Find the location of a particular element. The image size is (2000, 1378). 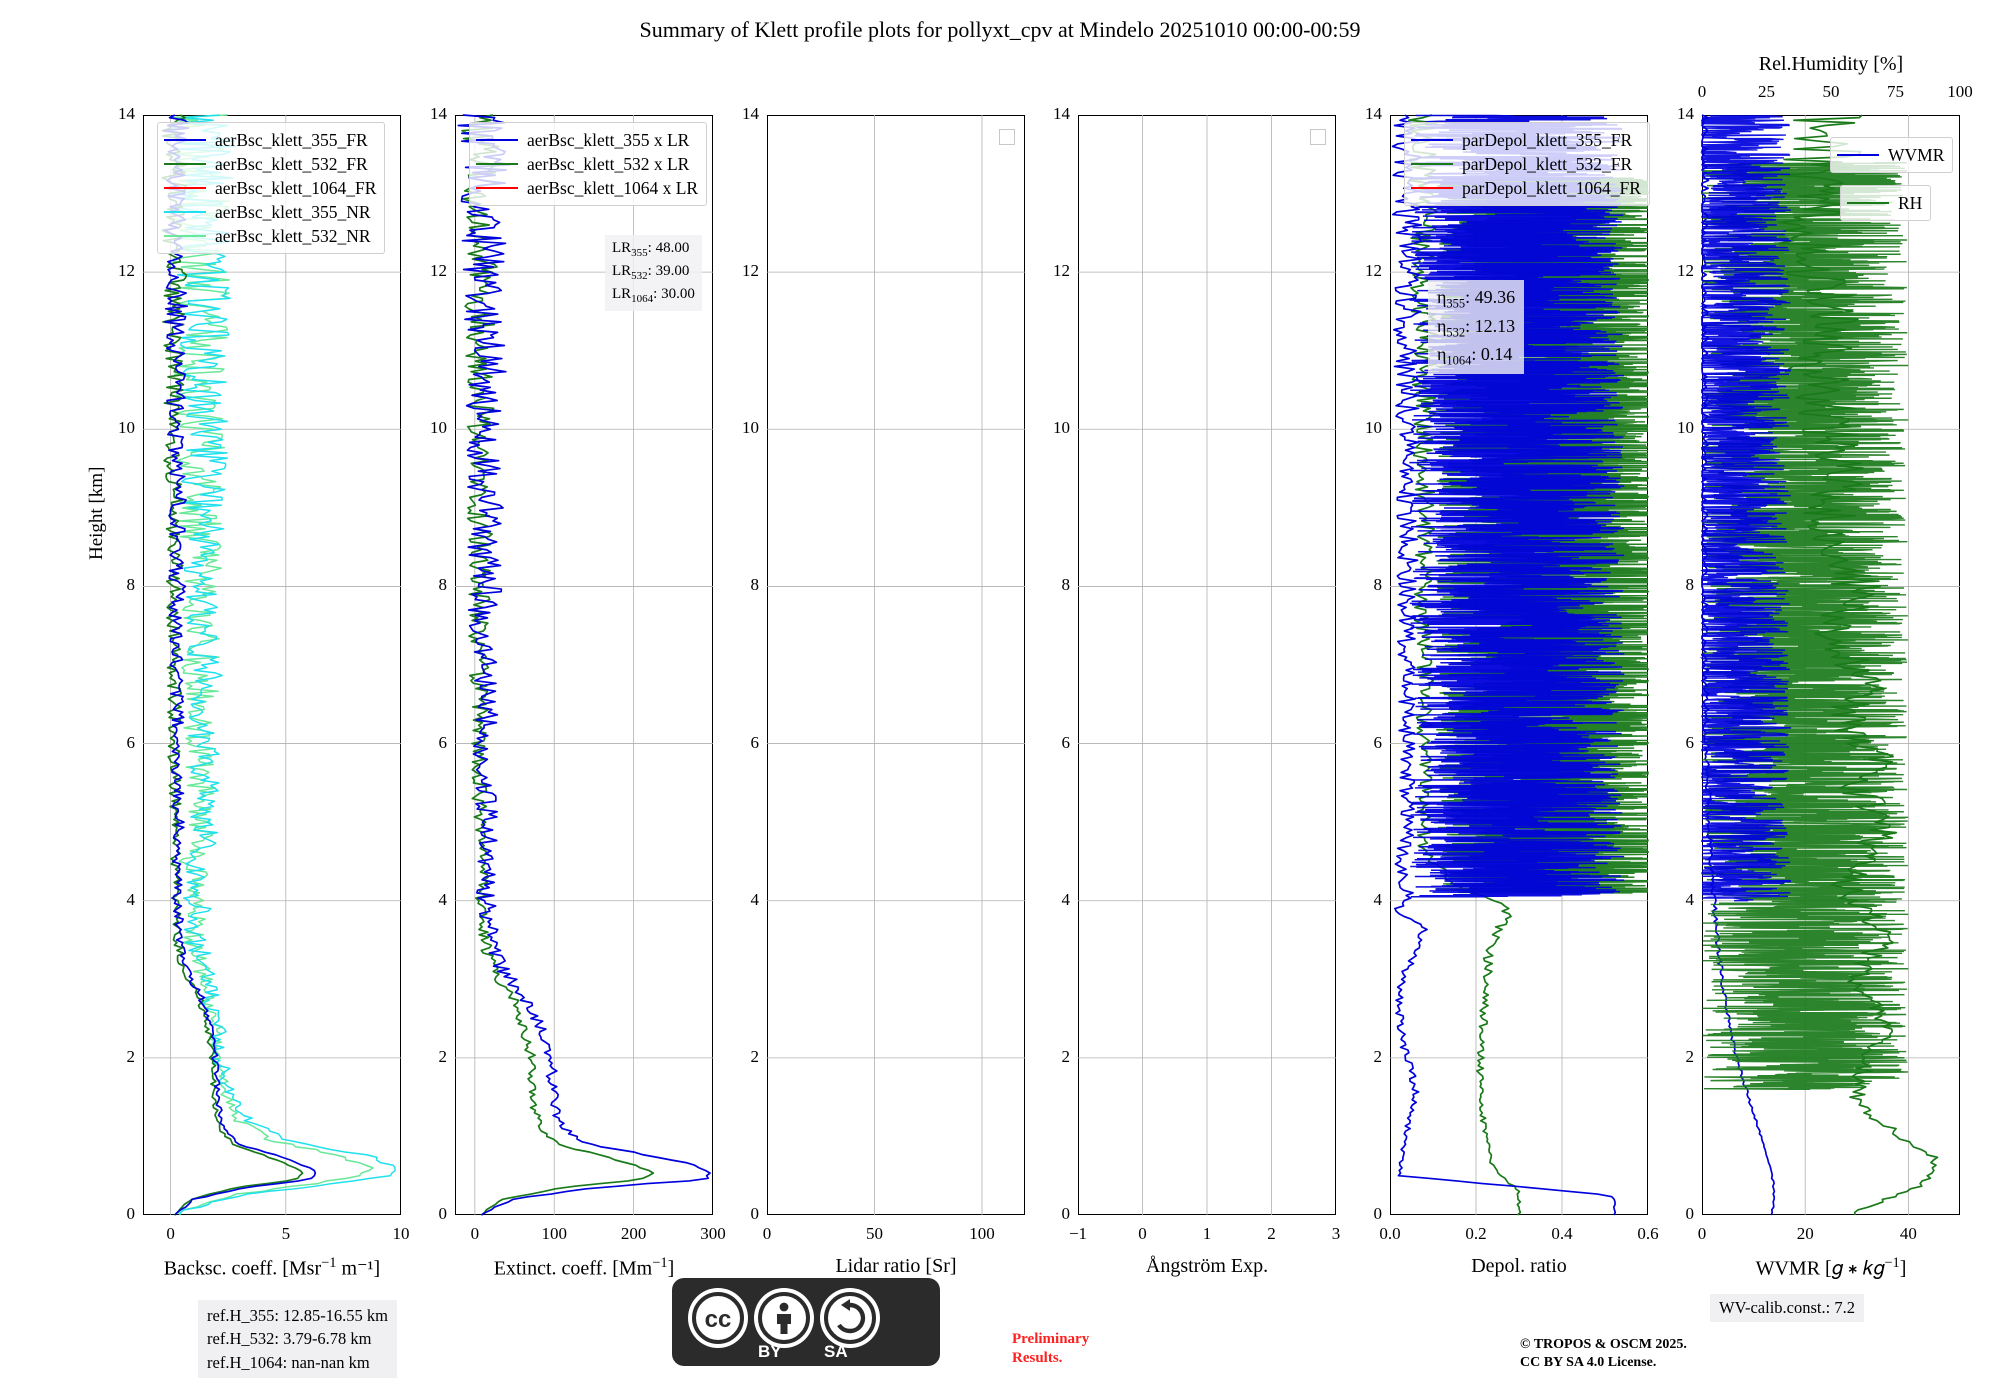

annotation-row: η532: 12.13 is located at coordinates (1476, 327).